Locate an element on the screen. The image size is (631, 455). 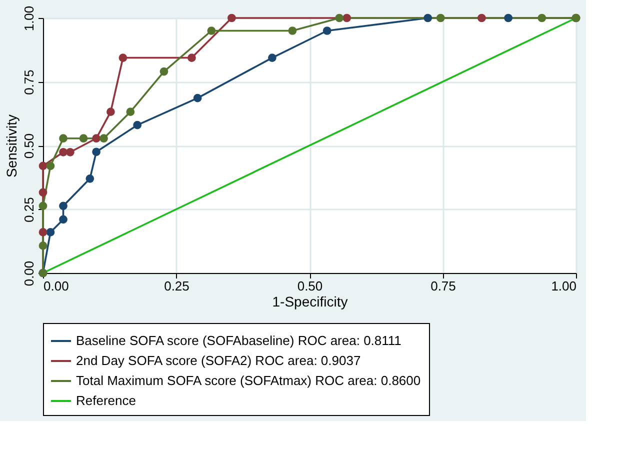
y-axis-title: Sensitivity is located at coordinates (12, 146).